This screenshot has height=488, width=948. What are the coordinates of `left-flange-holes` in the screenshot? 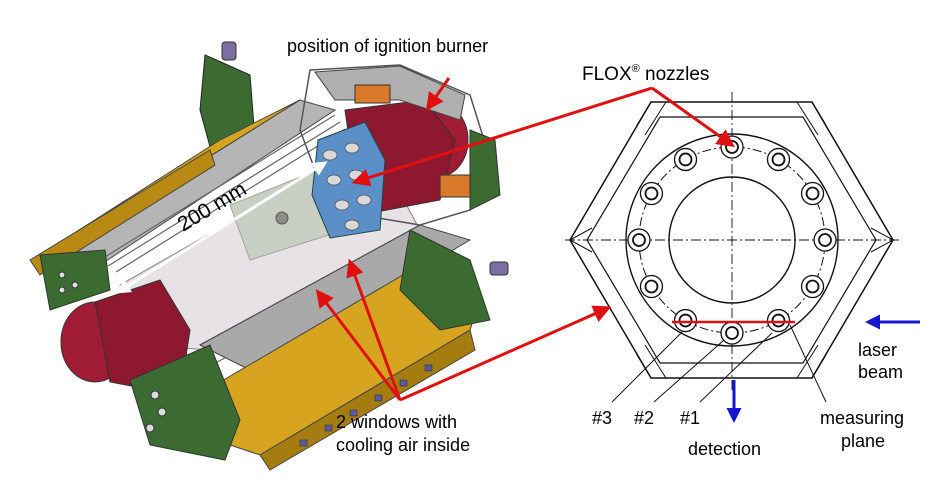 It's located at (68, 282).